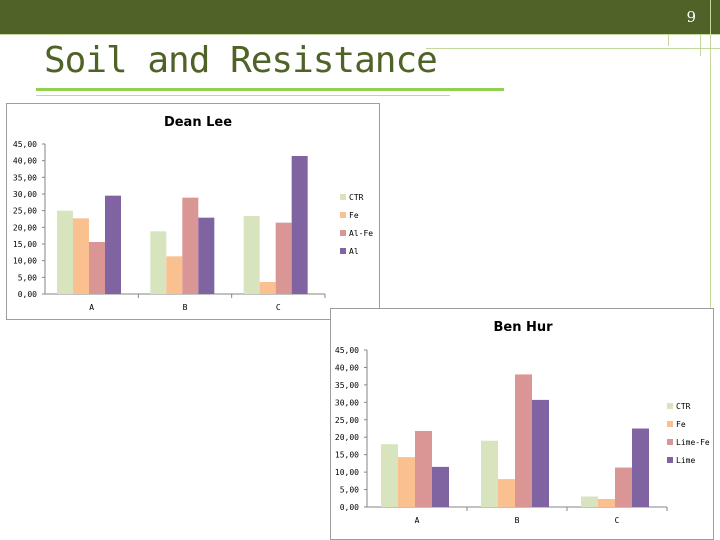 The image size is (720, 540). What do you see at coordinates (691, 17) in the screenshot?
I see `page-number: 9` at bounding box center [691, 17].